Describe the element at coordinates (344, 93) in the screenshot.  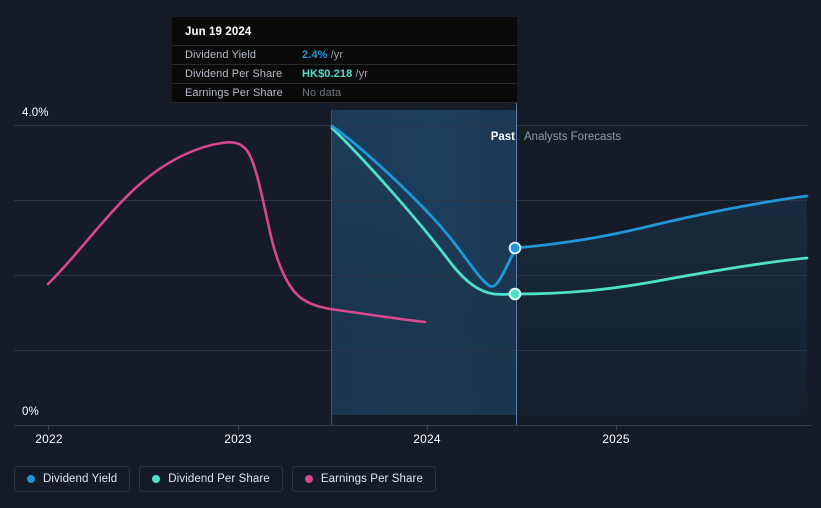
I see `tooltip-row-earnings-per-share: Earnings Per Share No data` at that location.